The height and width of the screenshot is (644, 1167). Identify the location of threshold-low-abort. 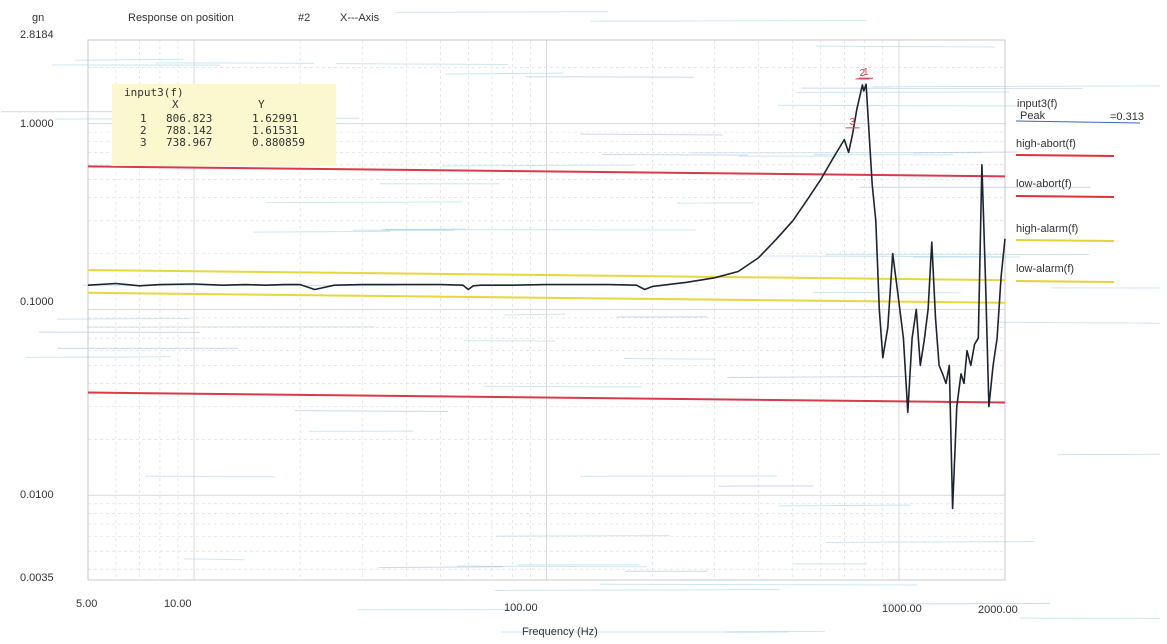
(546, 397).